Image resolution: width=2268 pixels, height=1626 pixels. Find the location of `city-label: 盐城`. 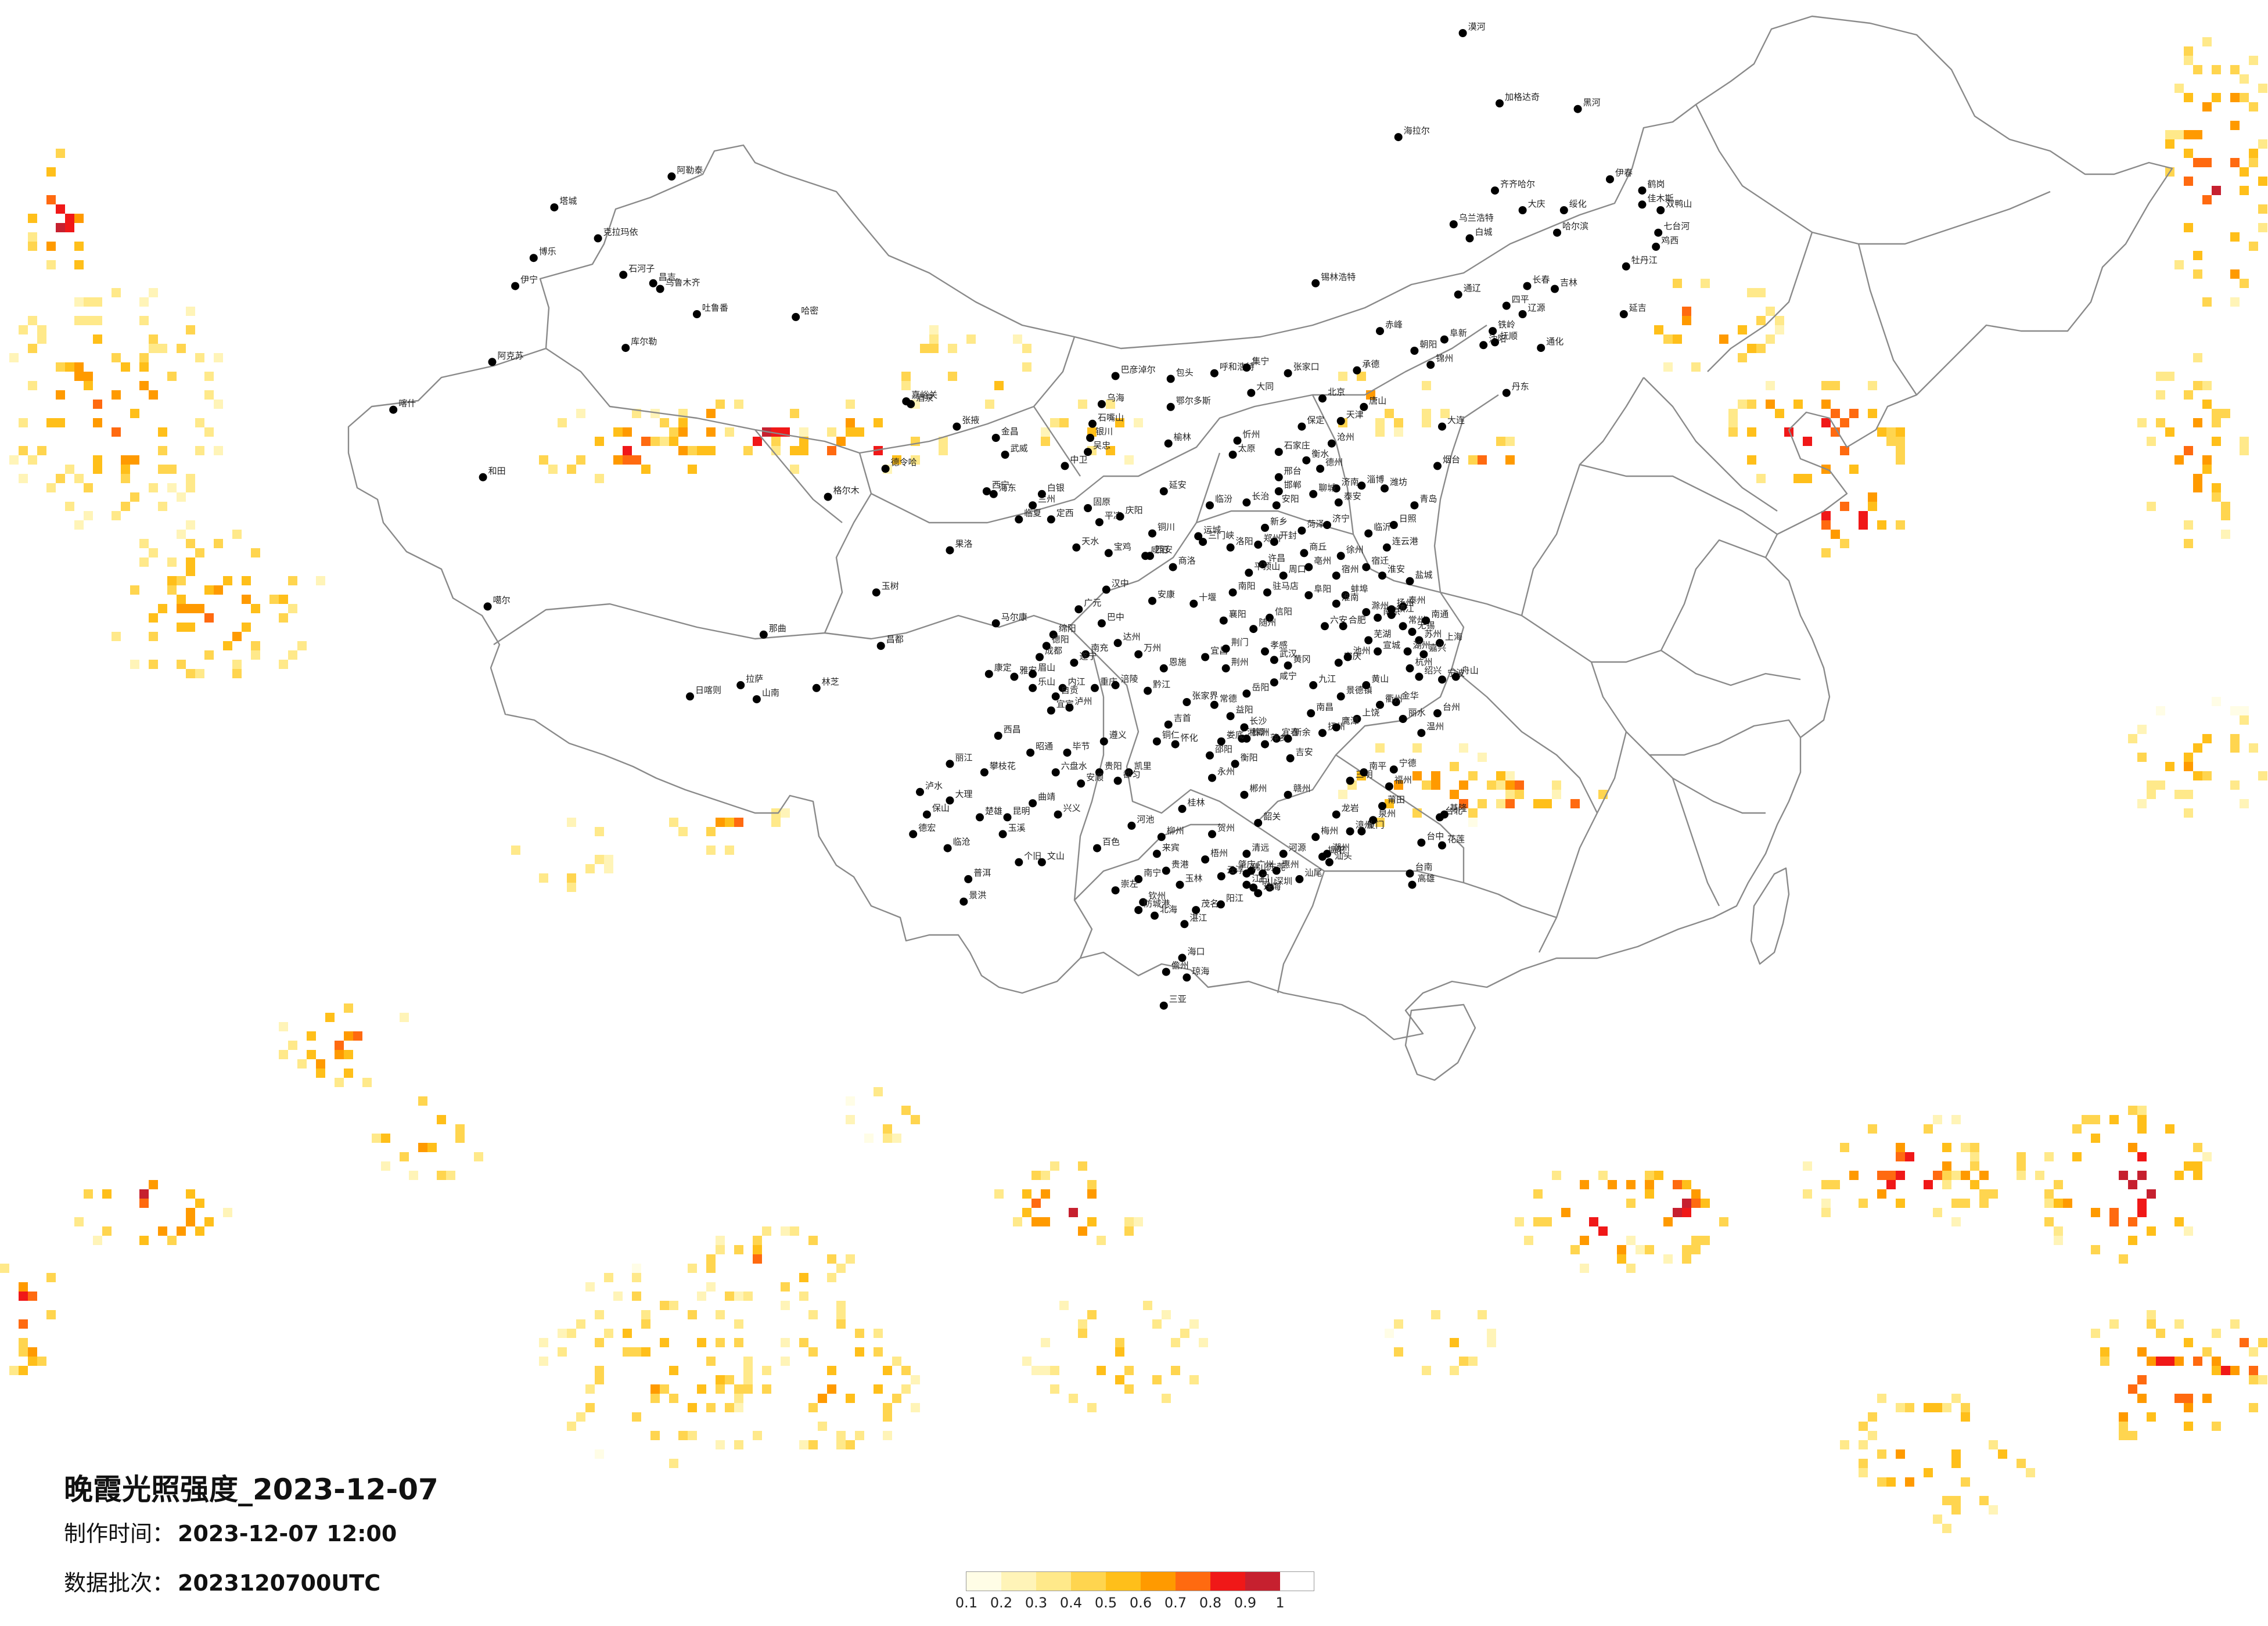

city-label: 盐城 is located at coordinates (1424, 575).